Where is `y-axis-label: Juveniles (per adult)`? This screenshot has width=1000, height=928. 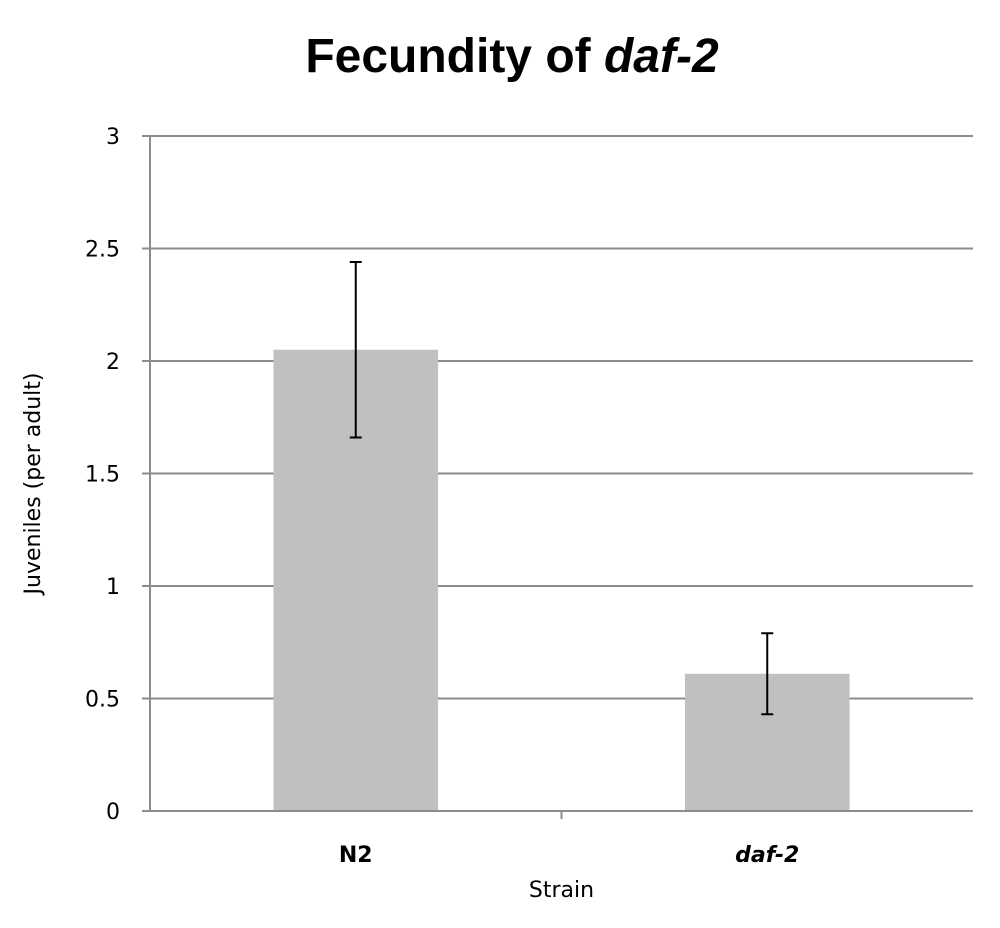
y-axis-label: Juveniles (per adult) is located at coordinates (33, 485).